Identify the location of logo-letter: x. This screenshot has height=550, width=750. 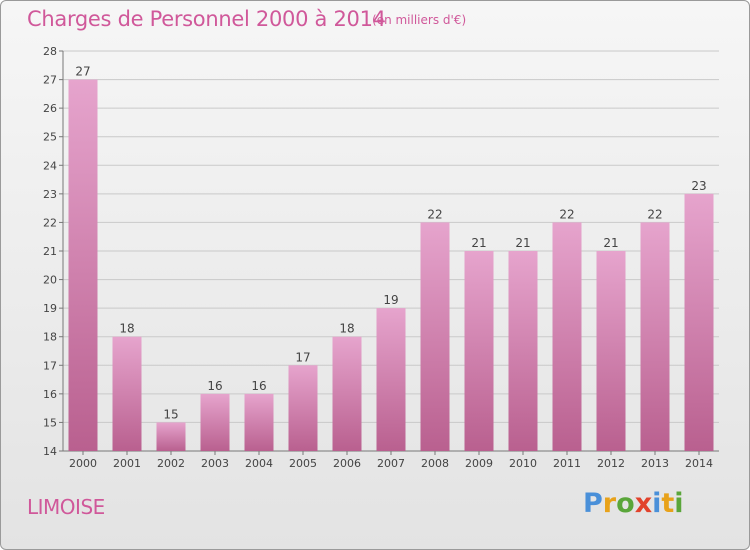
(643, 503).